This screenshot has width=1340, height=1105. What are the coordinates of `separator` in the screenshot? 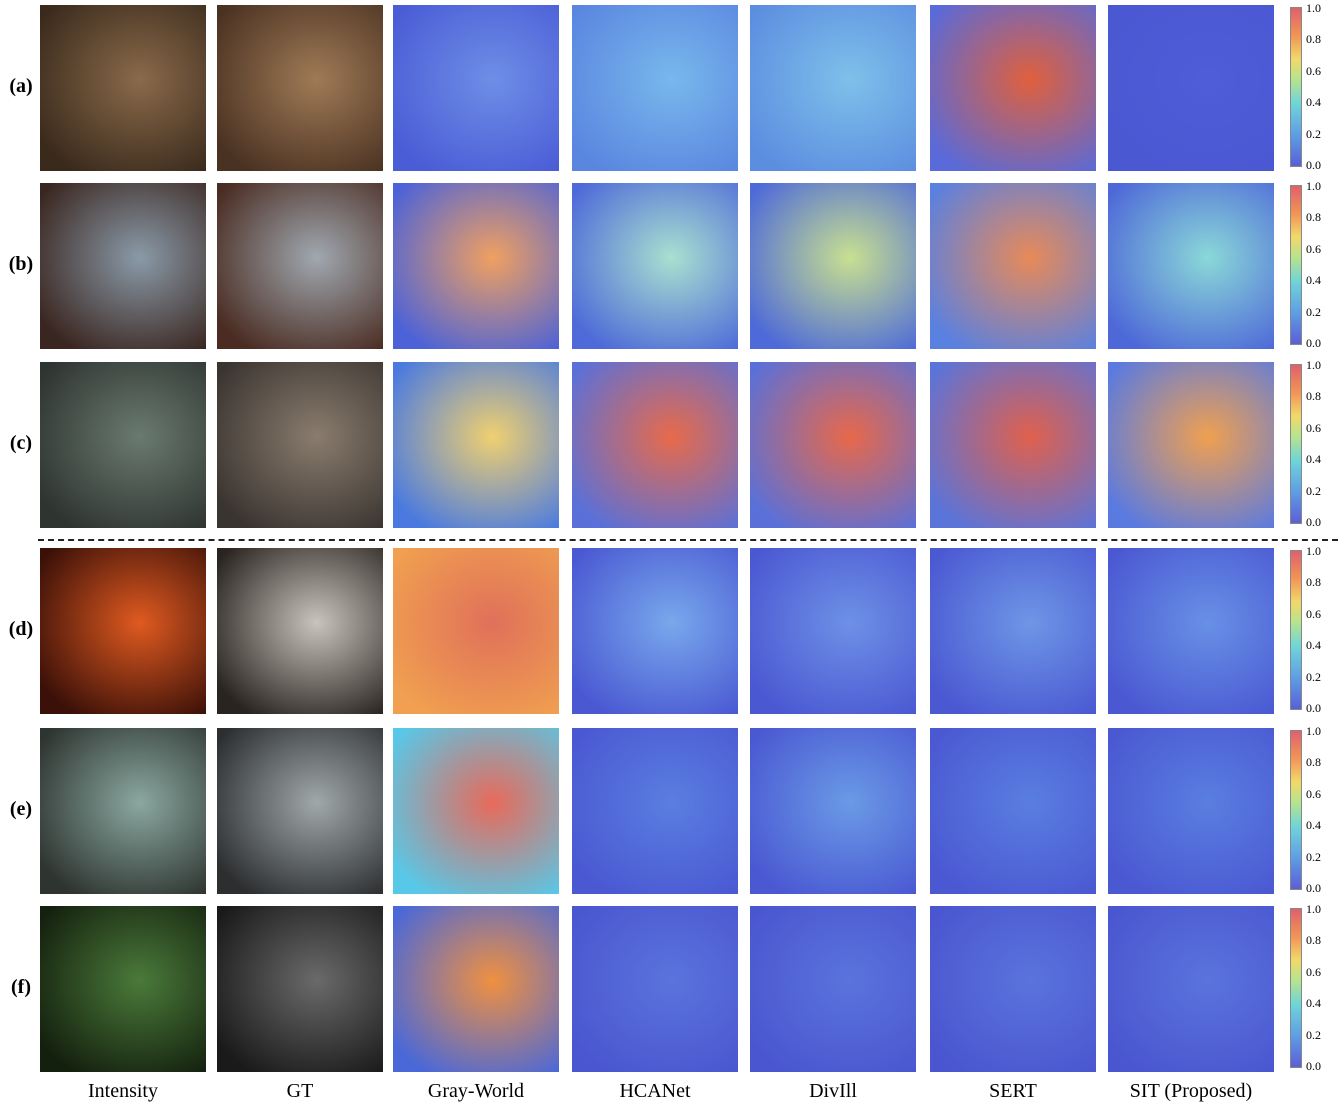 It's located at (688, 540).